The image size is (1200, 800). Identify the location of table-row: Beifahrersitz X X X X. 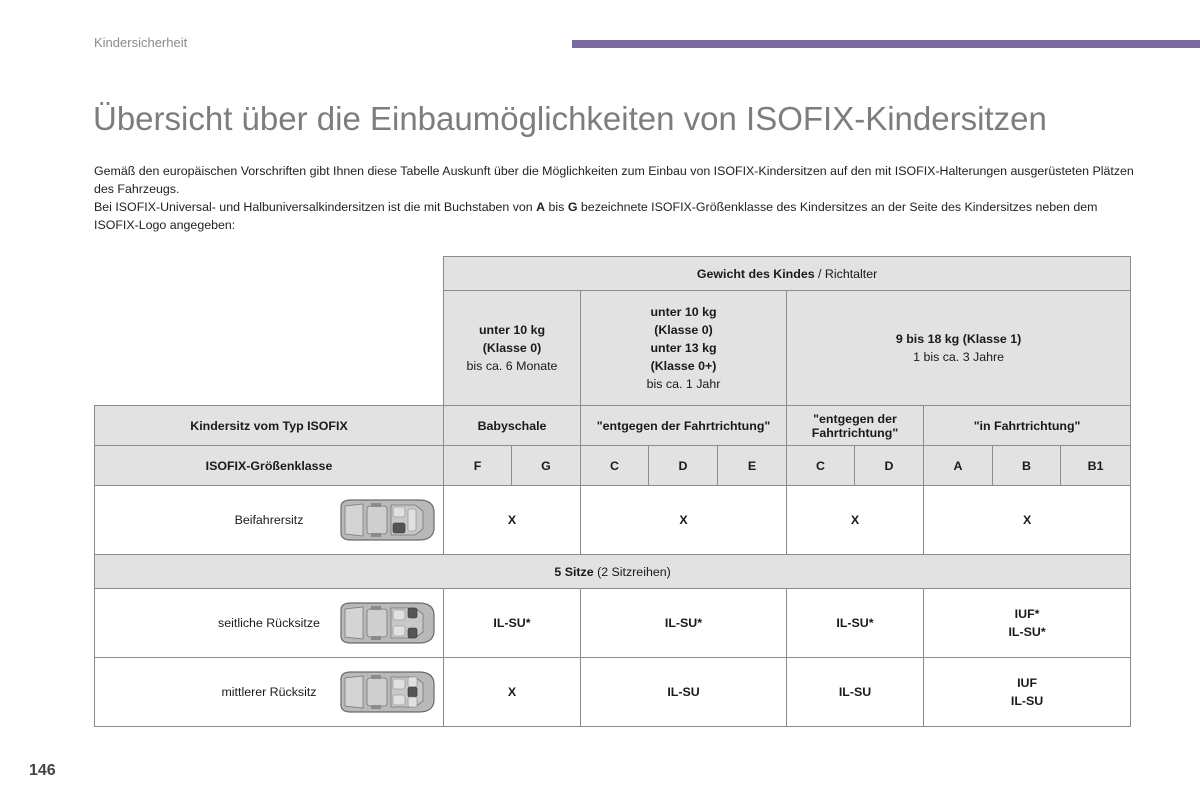
(613, 520).